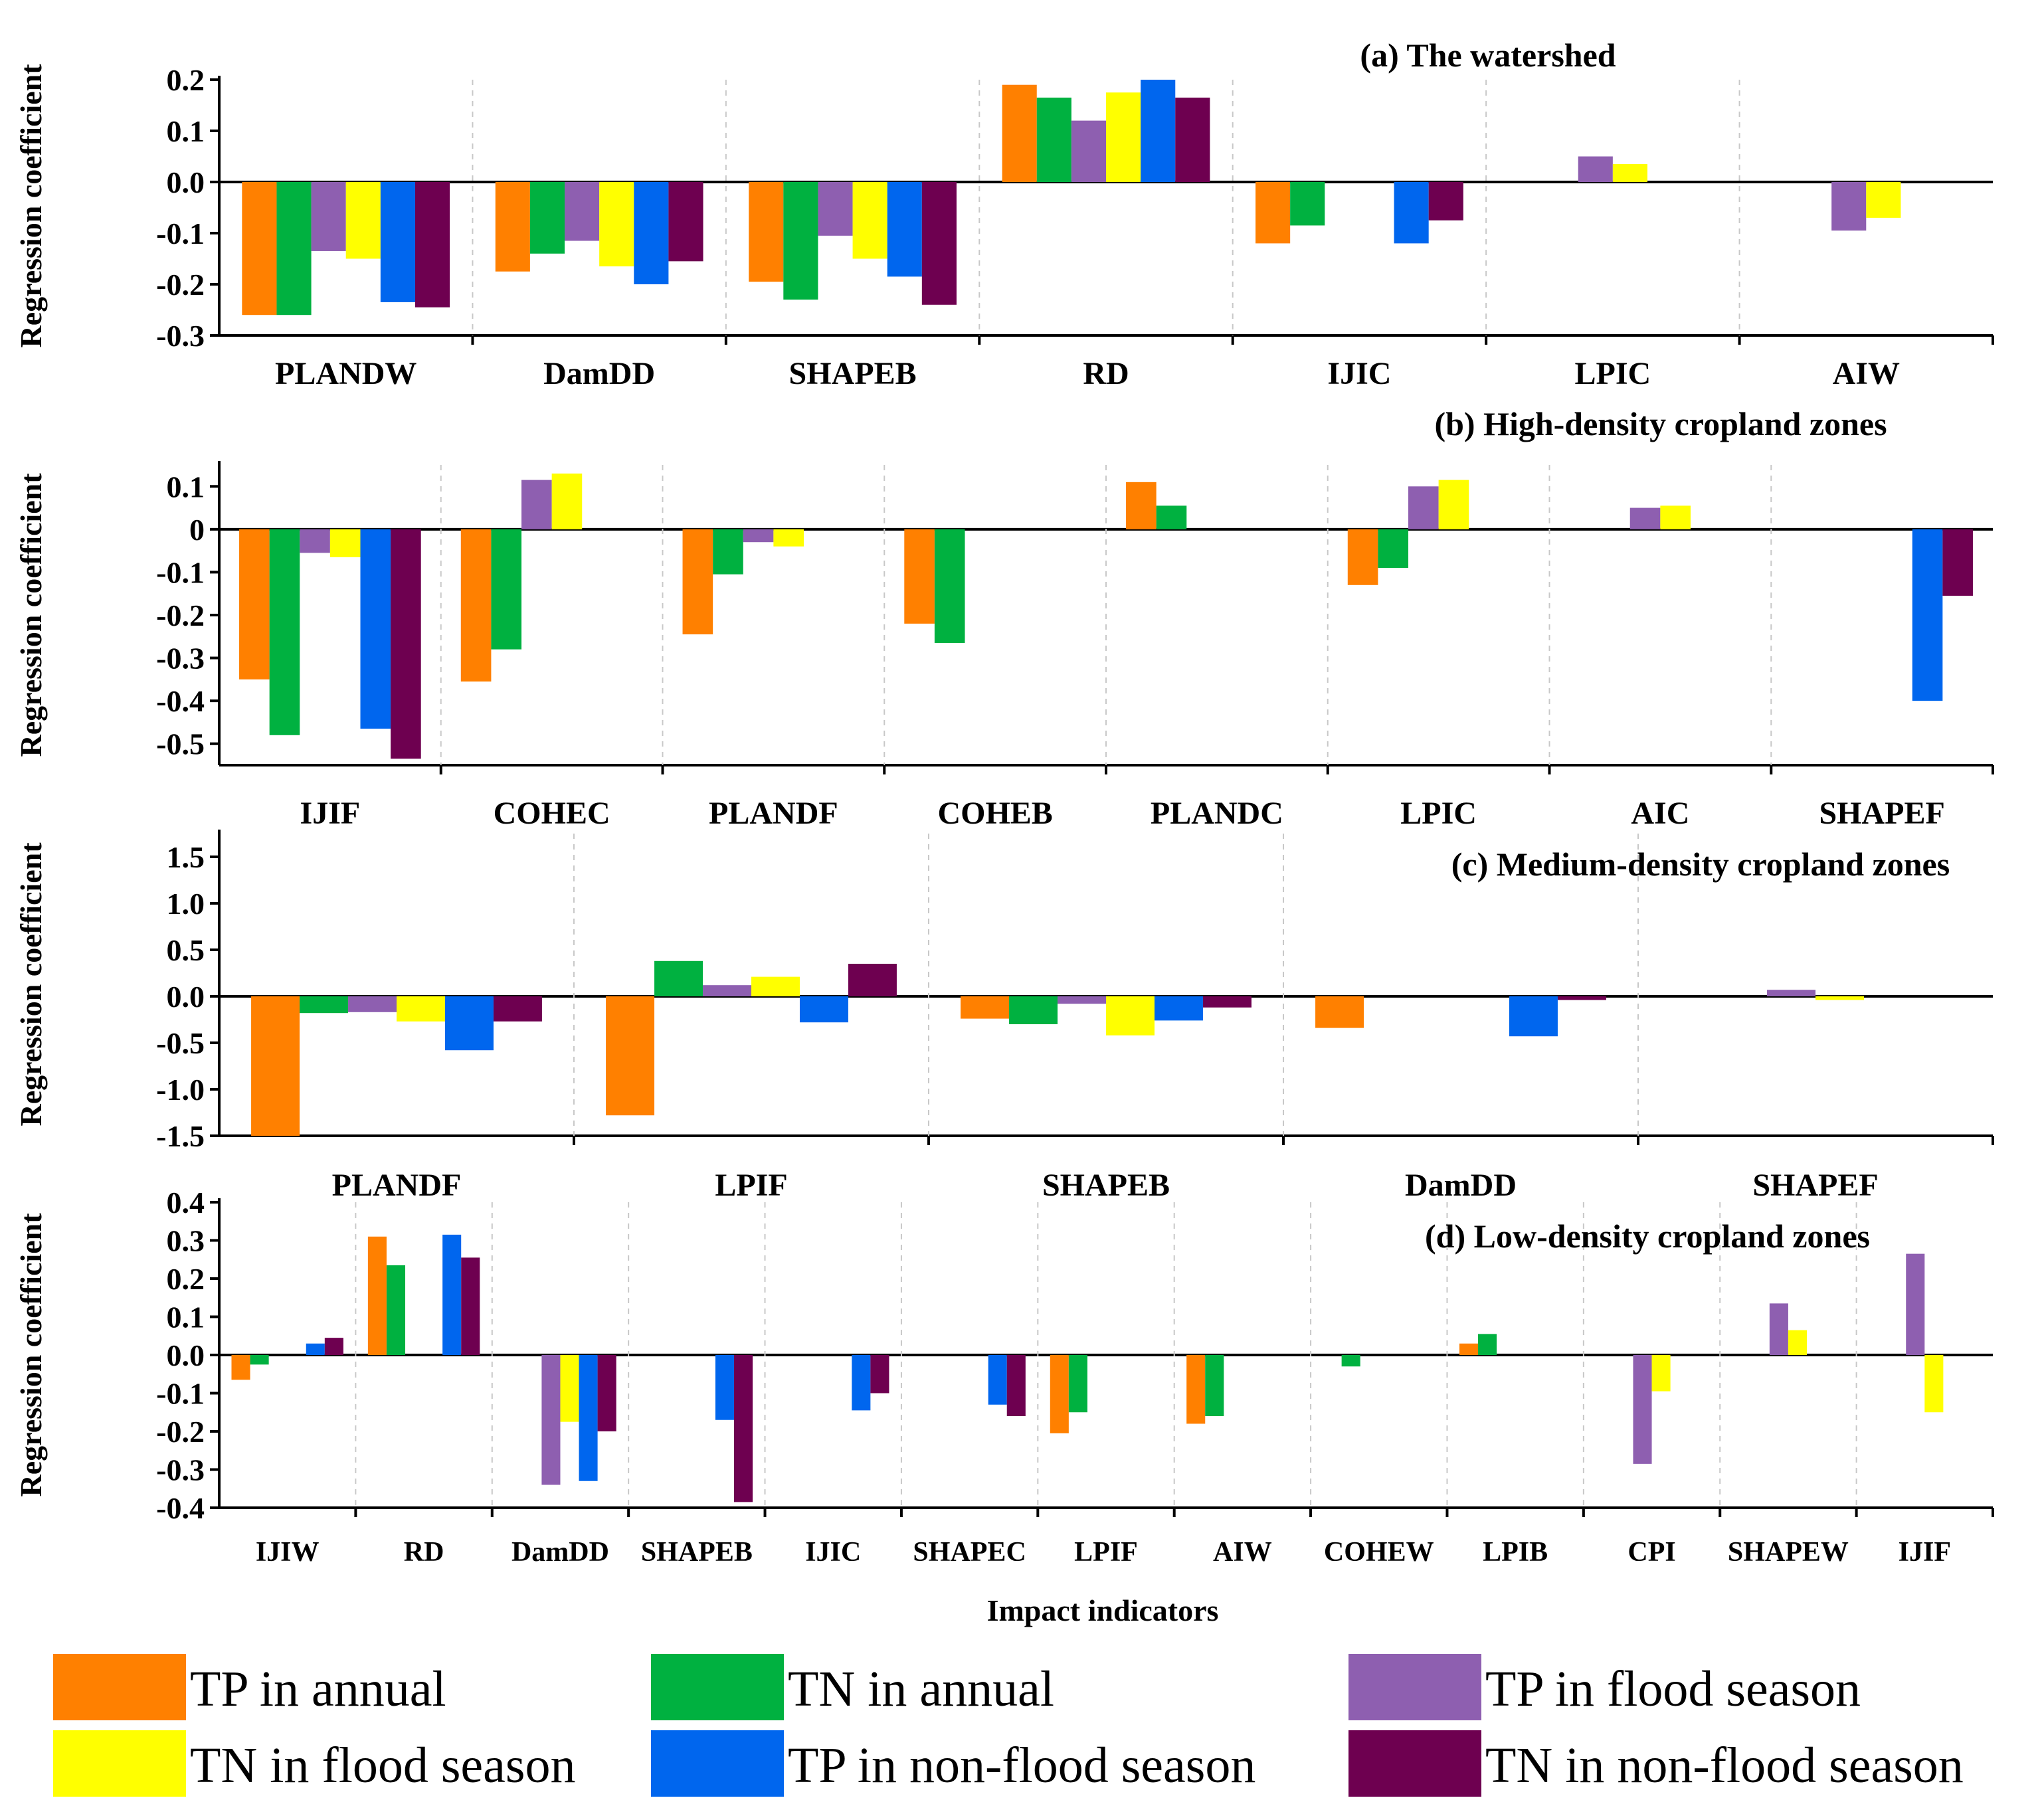 The width and height of the screenshot is (2044, 1802). What do you see at coordinates (1438, 814) in the screenshot?
I see `category-label: LPIC` at bounding box center [1438, 814].